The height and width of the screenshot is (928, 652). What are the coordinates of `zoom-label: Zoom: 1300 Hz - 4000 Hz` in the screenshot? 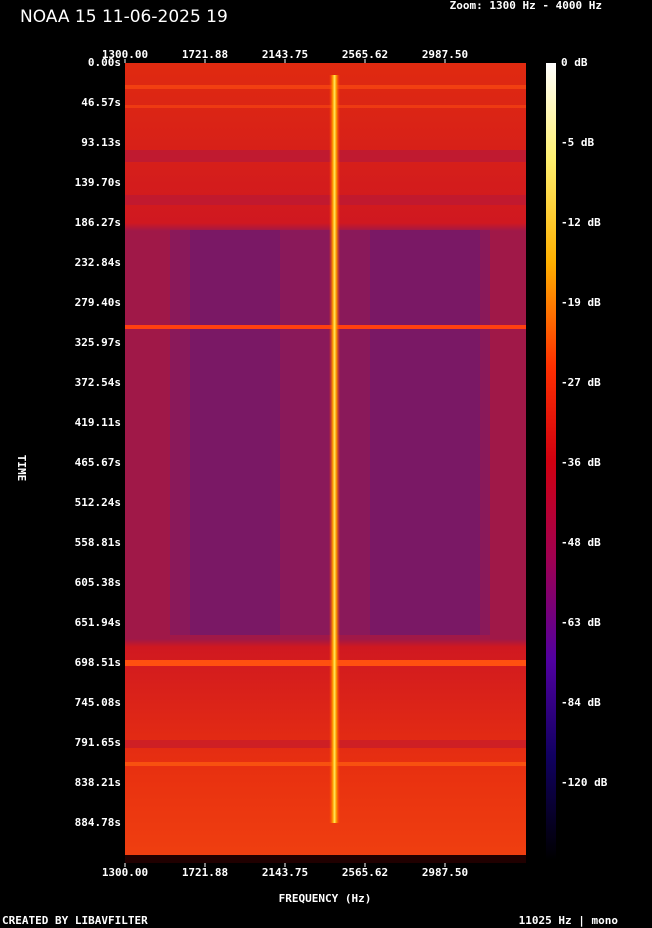 It's located at (526, 6).